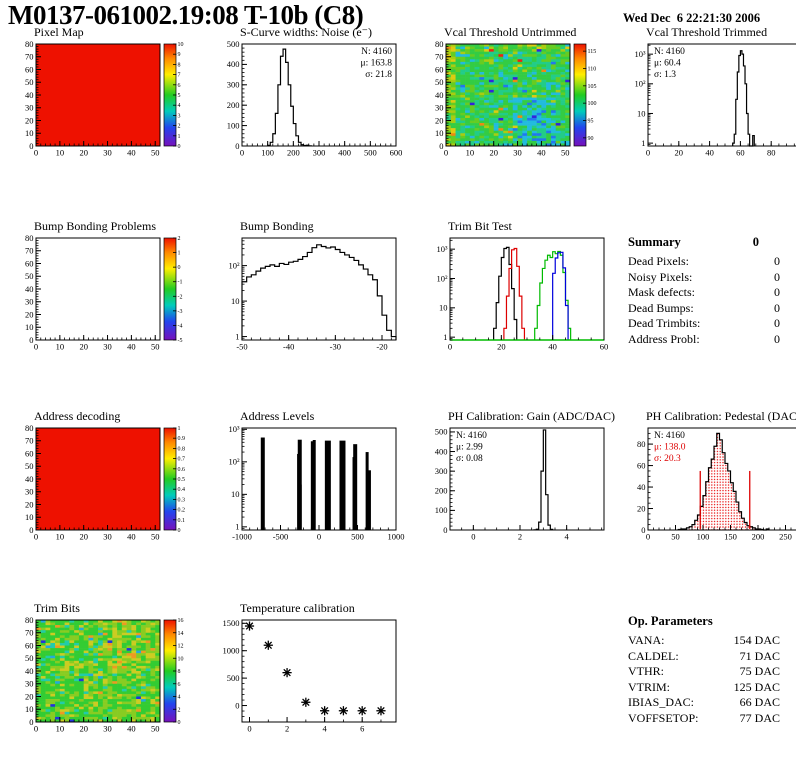 The height and width of the screenshot is (772, 796). Describe the element at coordinates (182, 439) in the screenshot. I see `svg-text: 0.9` at that location.